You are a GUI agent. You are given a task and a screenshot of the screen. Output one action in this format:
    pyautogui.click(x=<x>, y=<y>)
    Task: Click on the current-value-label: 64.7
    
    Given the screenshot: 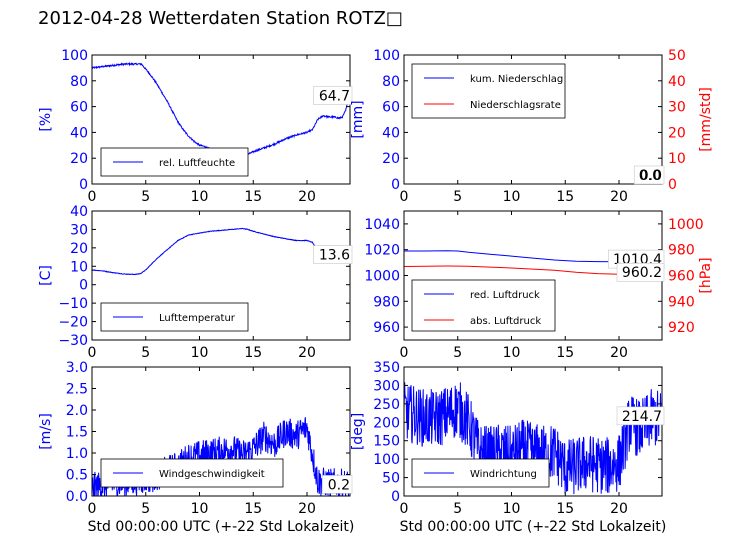 What is the action you would take?
    pyautogui.click(x=334, y=97)
    